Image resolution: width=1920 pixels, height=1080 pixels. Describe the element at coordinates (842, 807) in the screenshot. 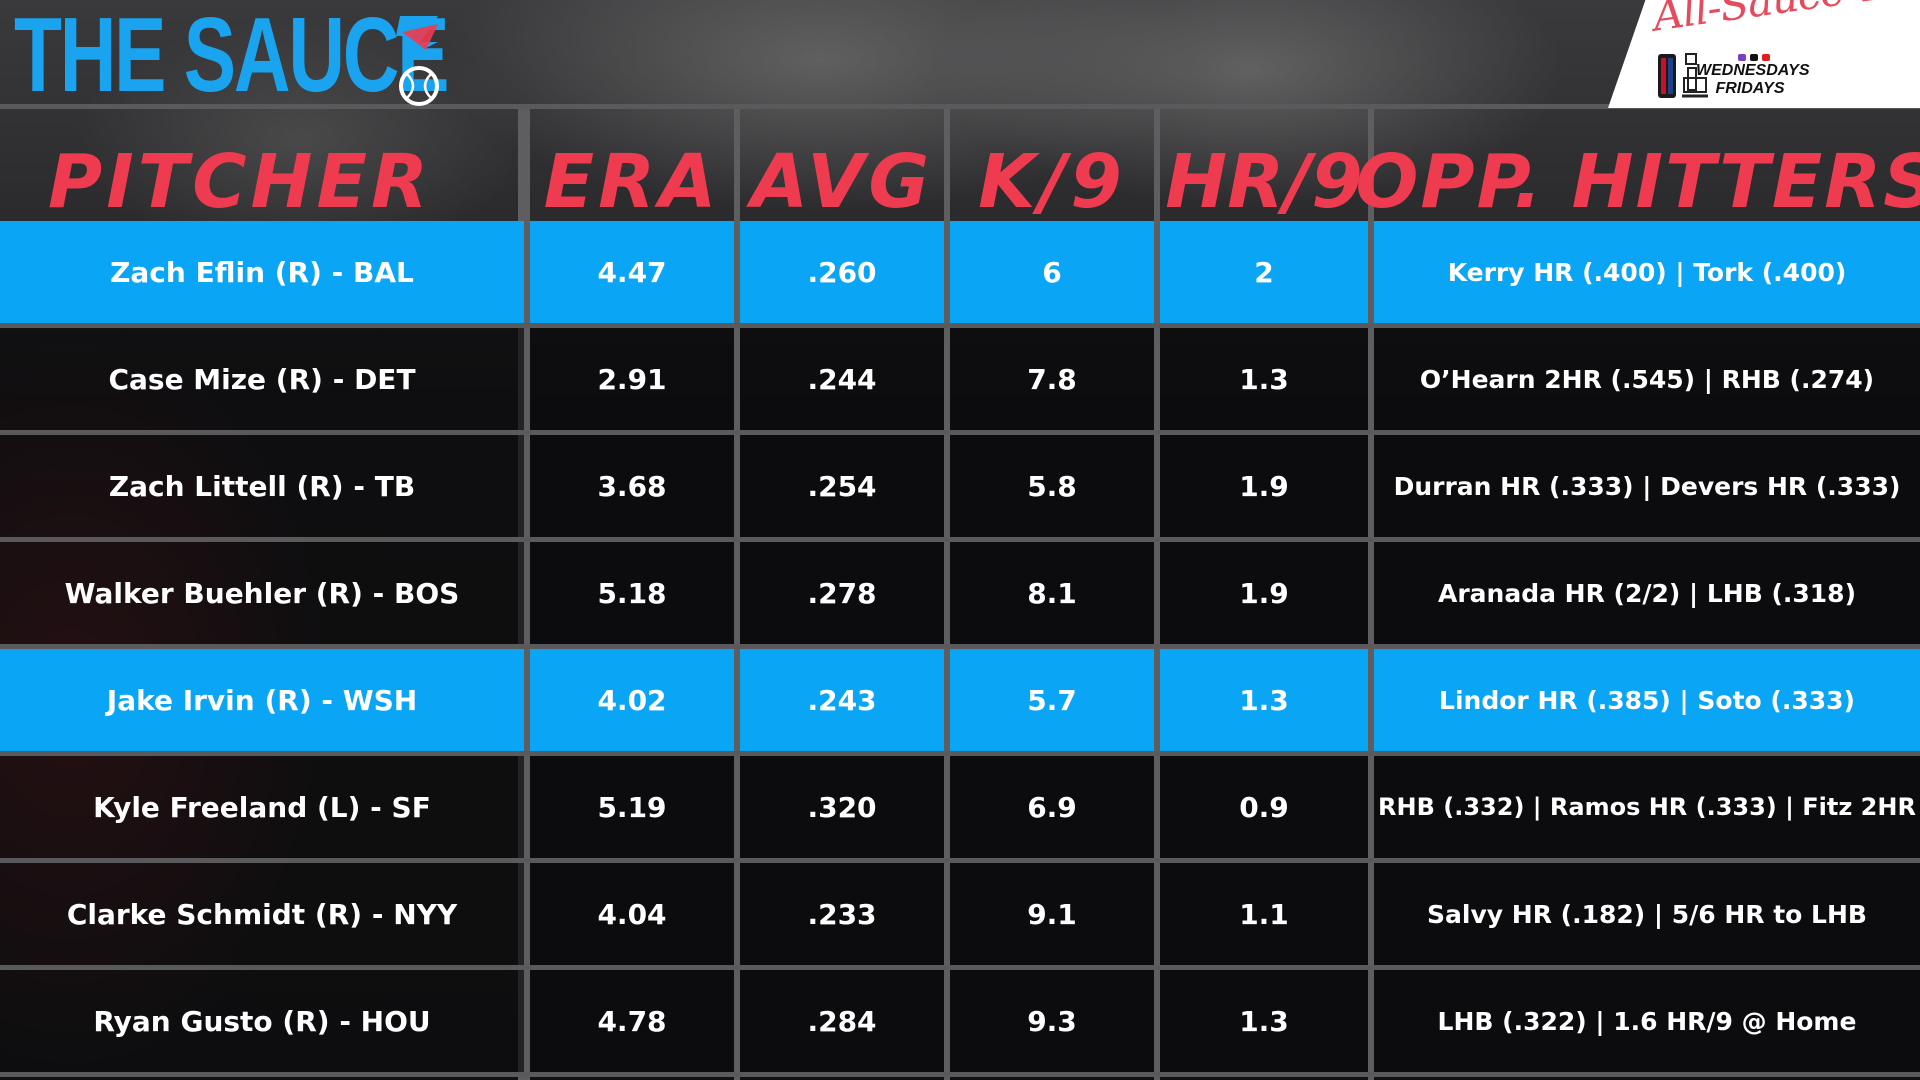

I see `cell-avg: .320` at that location.